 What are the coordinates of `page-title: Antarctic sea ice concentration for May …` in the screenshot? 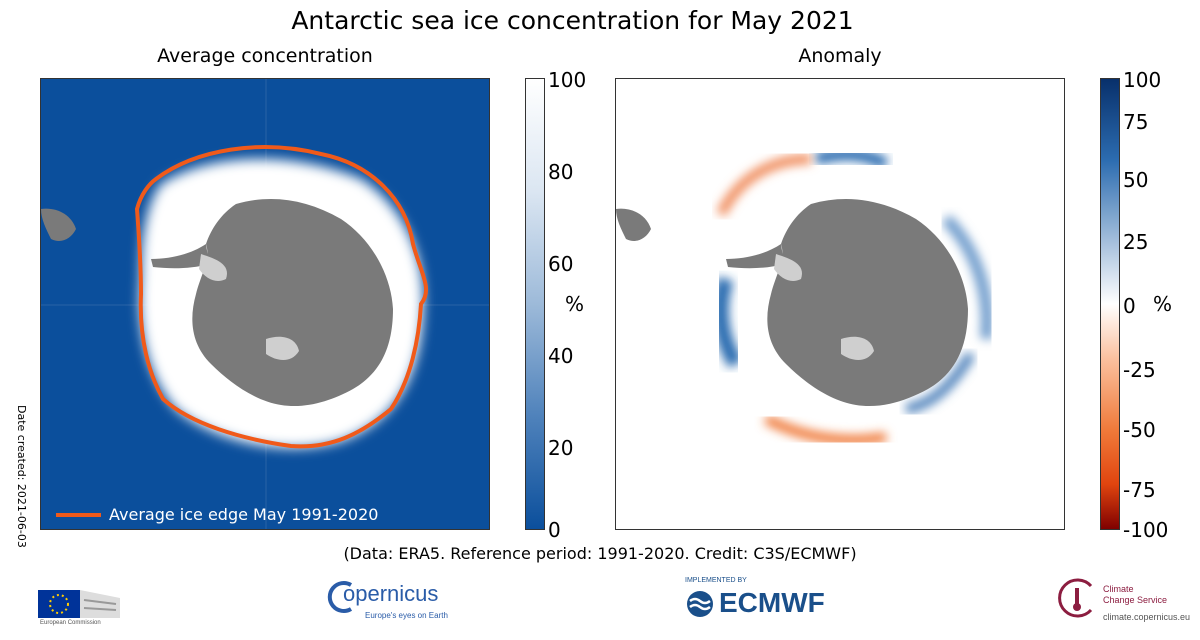 It's located at (572, 20).